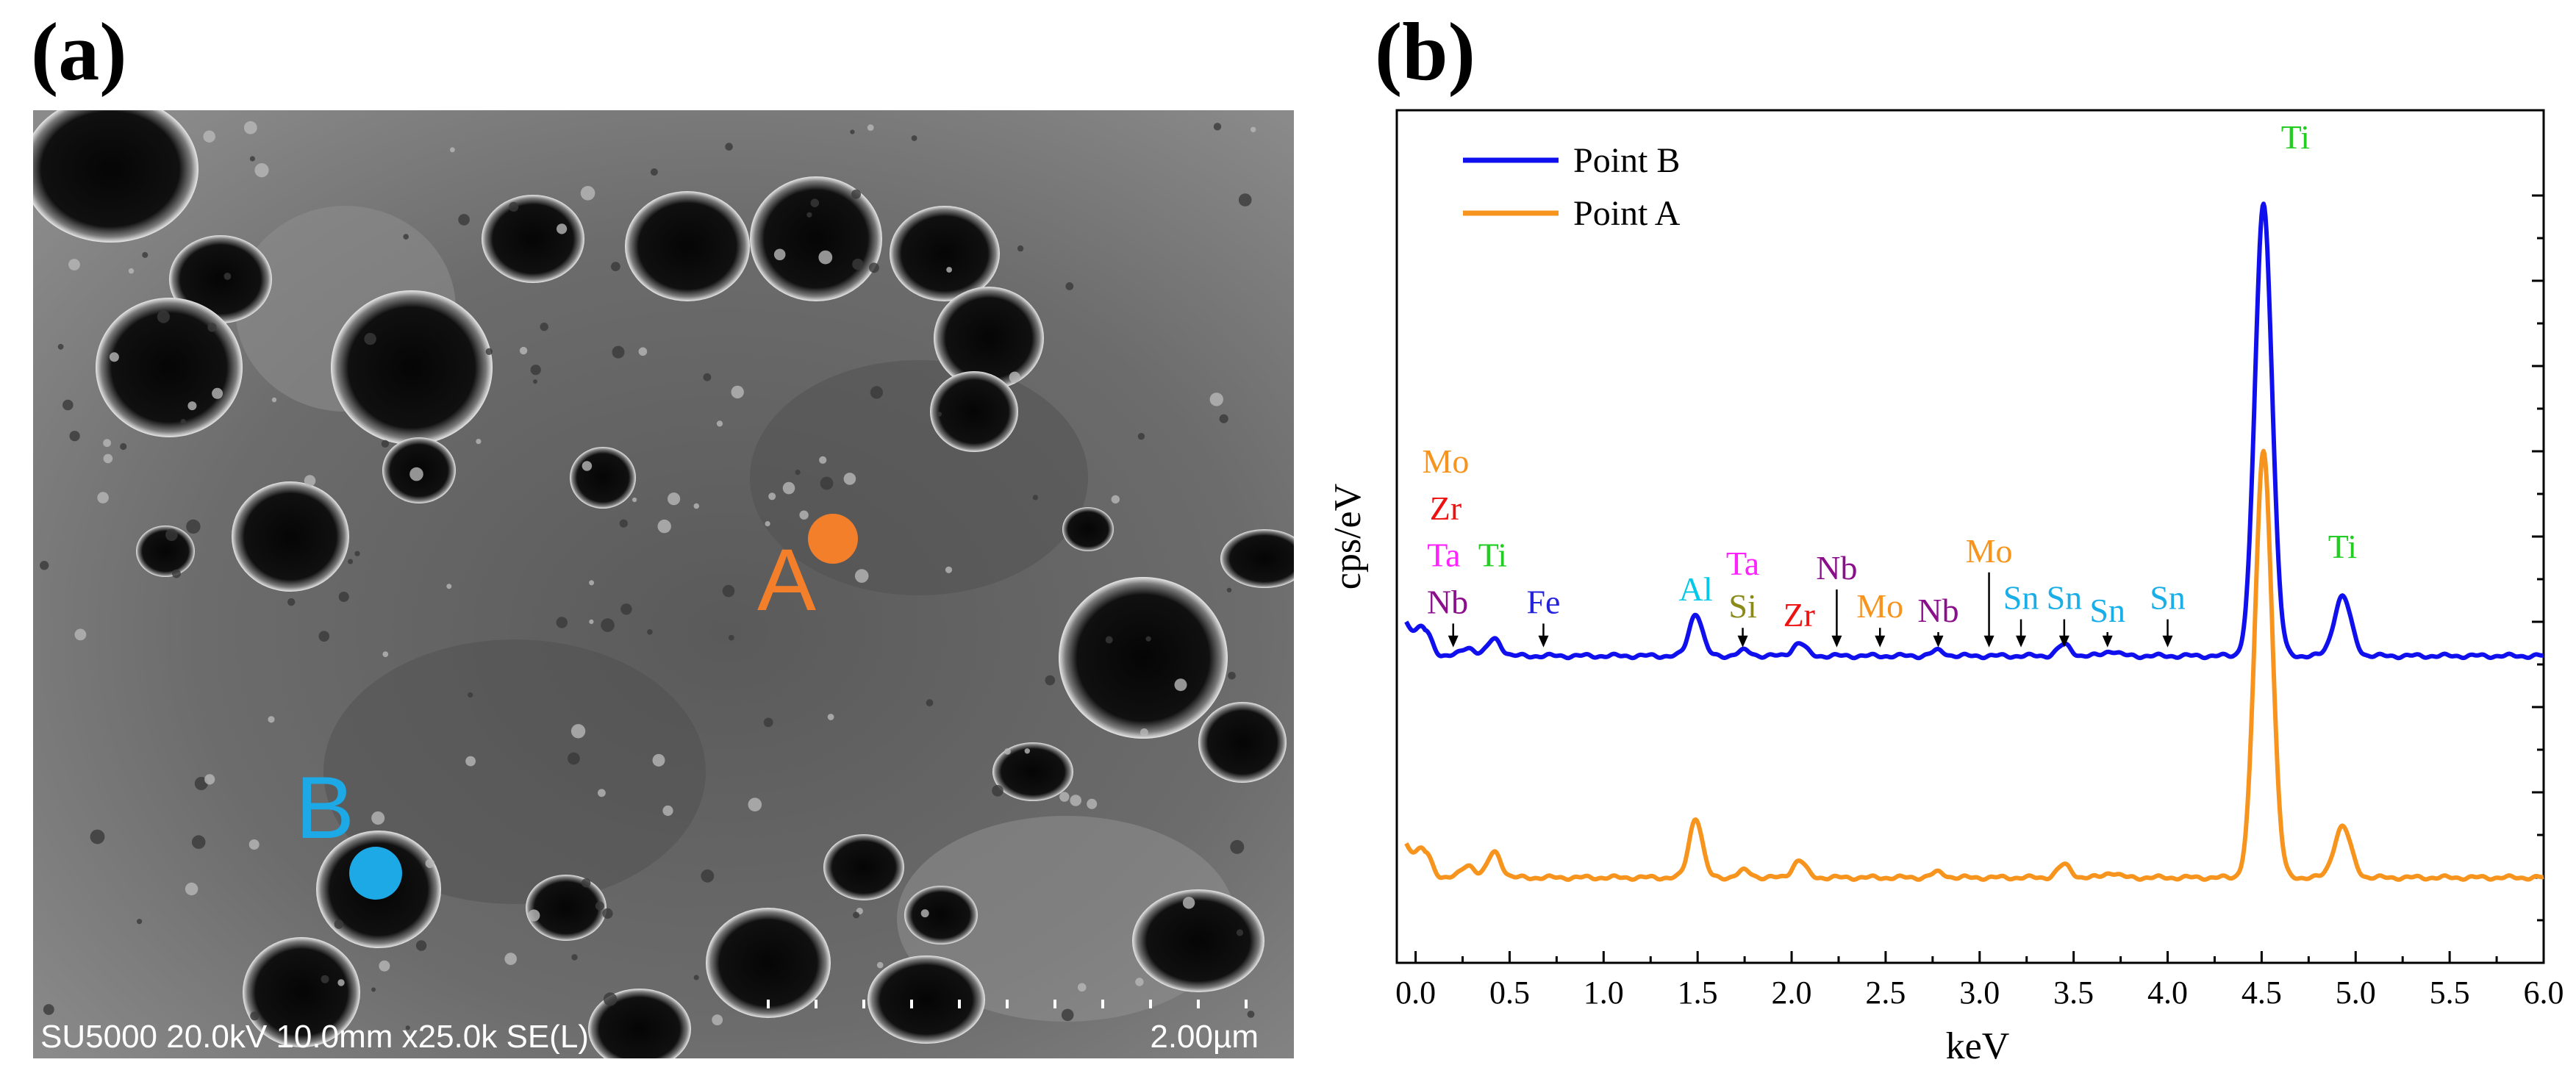 The width and height of the screenshot is (2576, 1090). What do you see at coordinates (1348, 536) in the screenshot?
I see `y-axis-label: cps/eV` at bounding box center [1348, 536].